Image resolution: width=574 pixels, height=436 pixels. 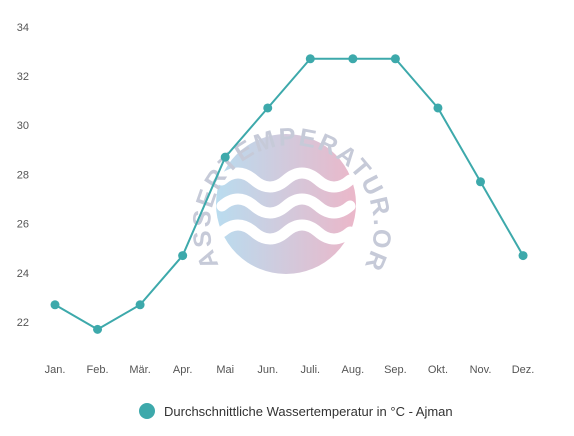 What do you see at coordinates (23, 323) in the screenshot?
I see `y-tick-label: 22` at bounding box center [23, 323].